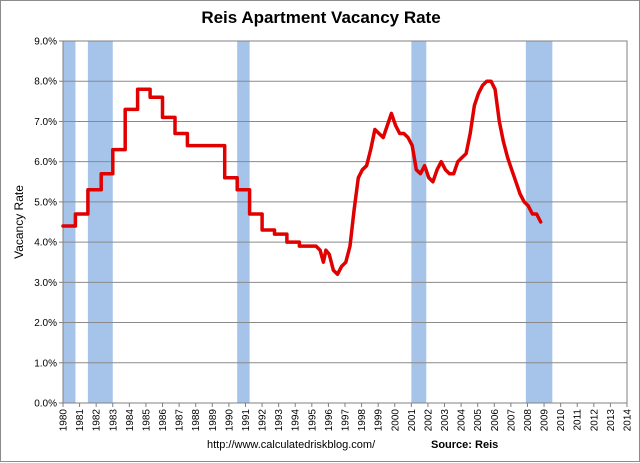  What do you see at coordinates (464, 445) in the screenshot?
I see `source-label: Source: Reis` at bounding box center [464, 445].